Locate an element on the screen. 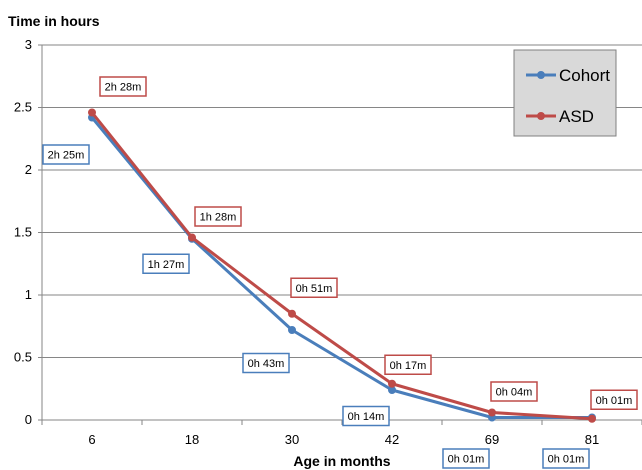 The height and width of the screenshot is (470, 642). data-label-cohort: 0h 43m is located at coordinates (266, 363).